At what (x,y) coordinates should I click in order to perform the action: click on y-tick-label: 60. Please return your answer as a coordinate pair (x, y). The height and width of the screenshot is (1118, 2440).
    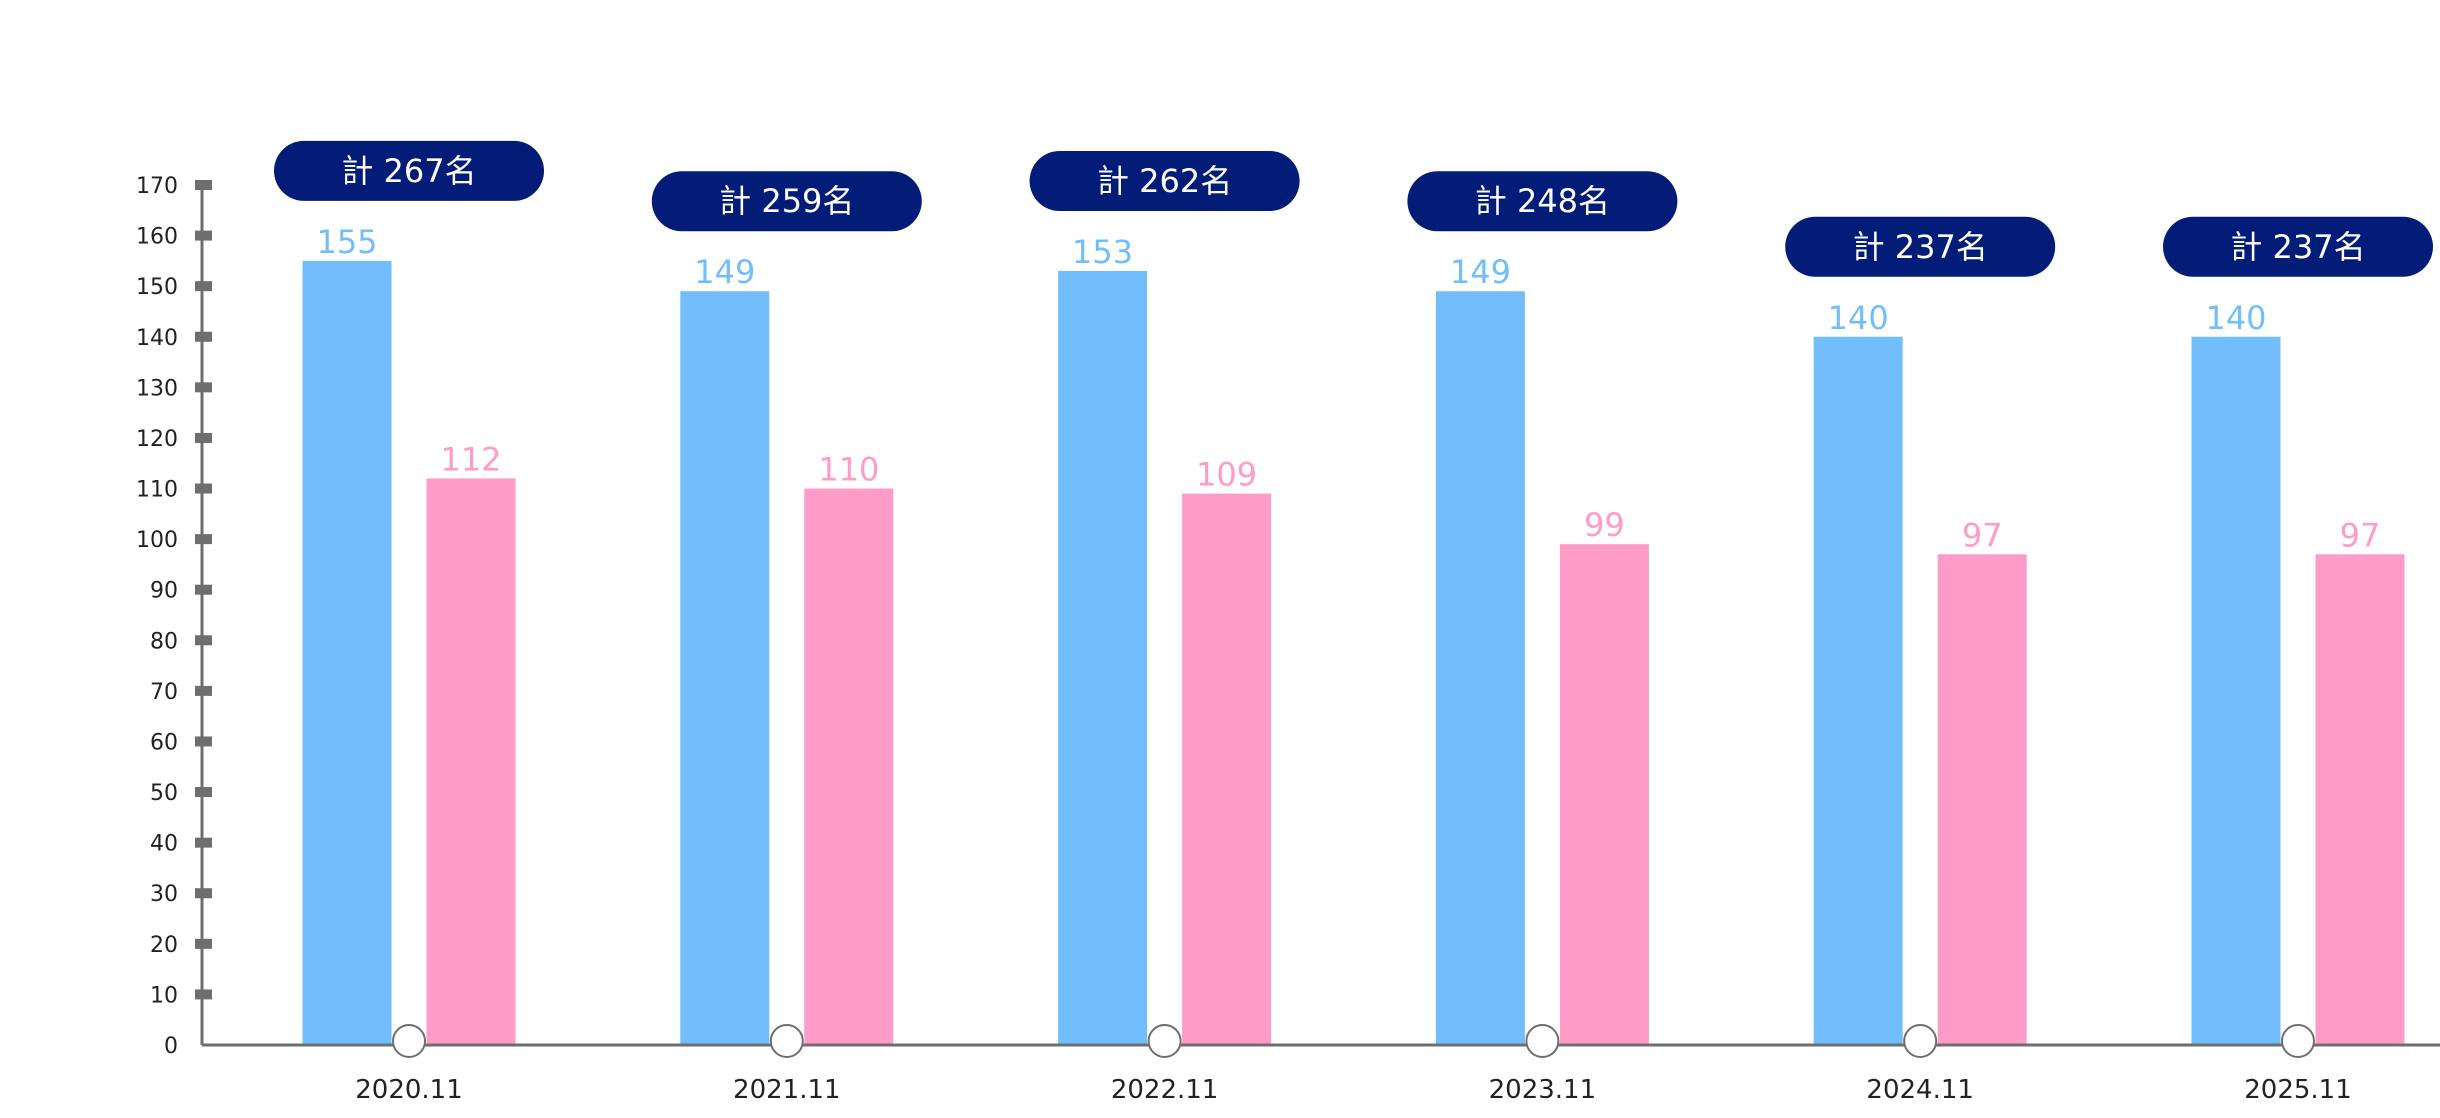
    Looking at the image, I should click on (164, 742).